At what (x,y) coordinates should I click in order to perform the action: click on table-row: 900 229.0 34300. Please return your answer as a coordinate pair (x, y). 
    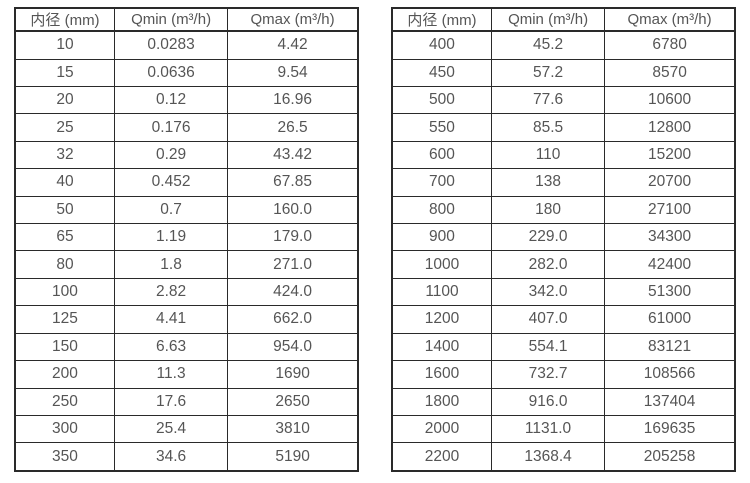
    Looking at the image, I should click on (563, 237).